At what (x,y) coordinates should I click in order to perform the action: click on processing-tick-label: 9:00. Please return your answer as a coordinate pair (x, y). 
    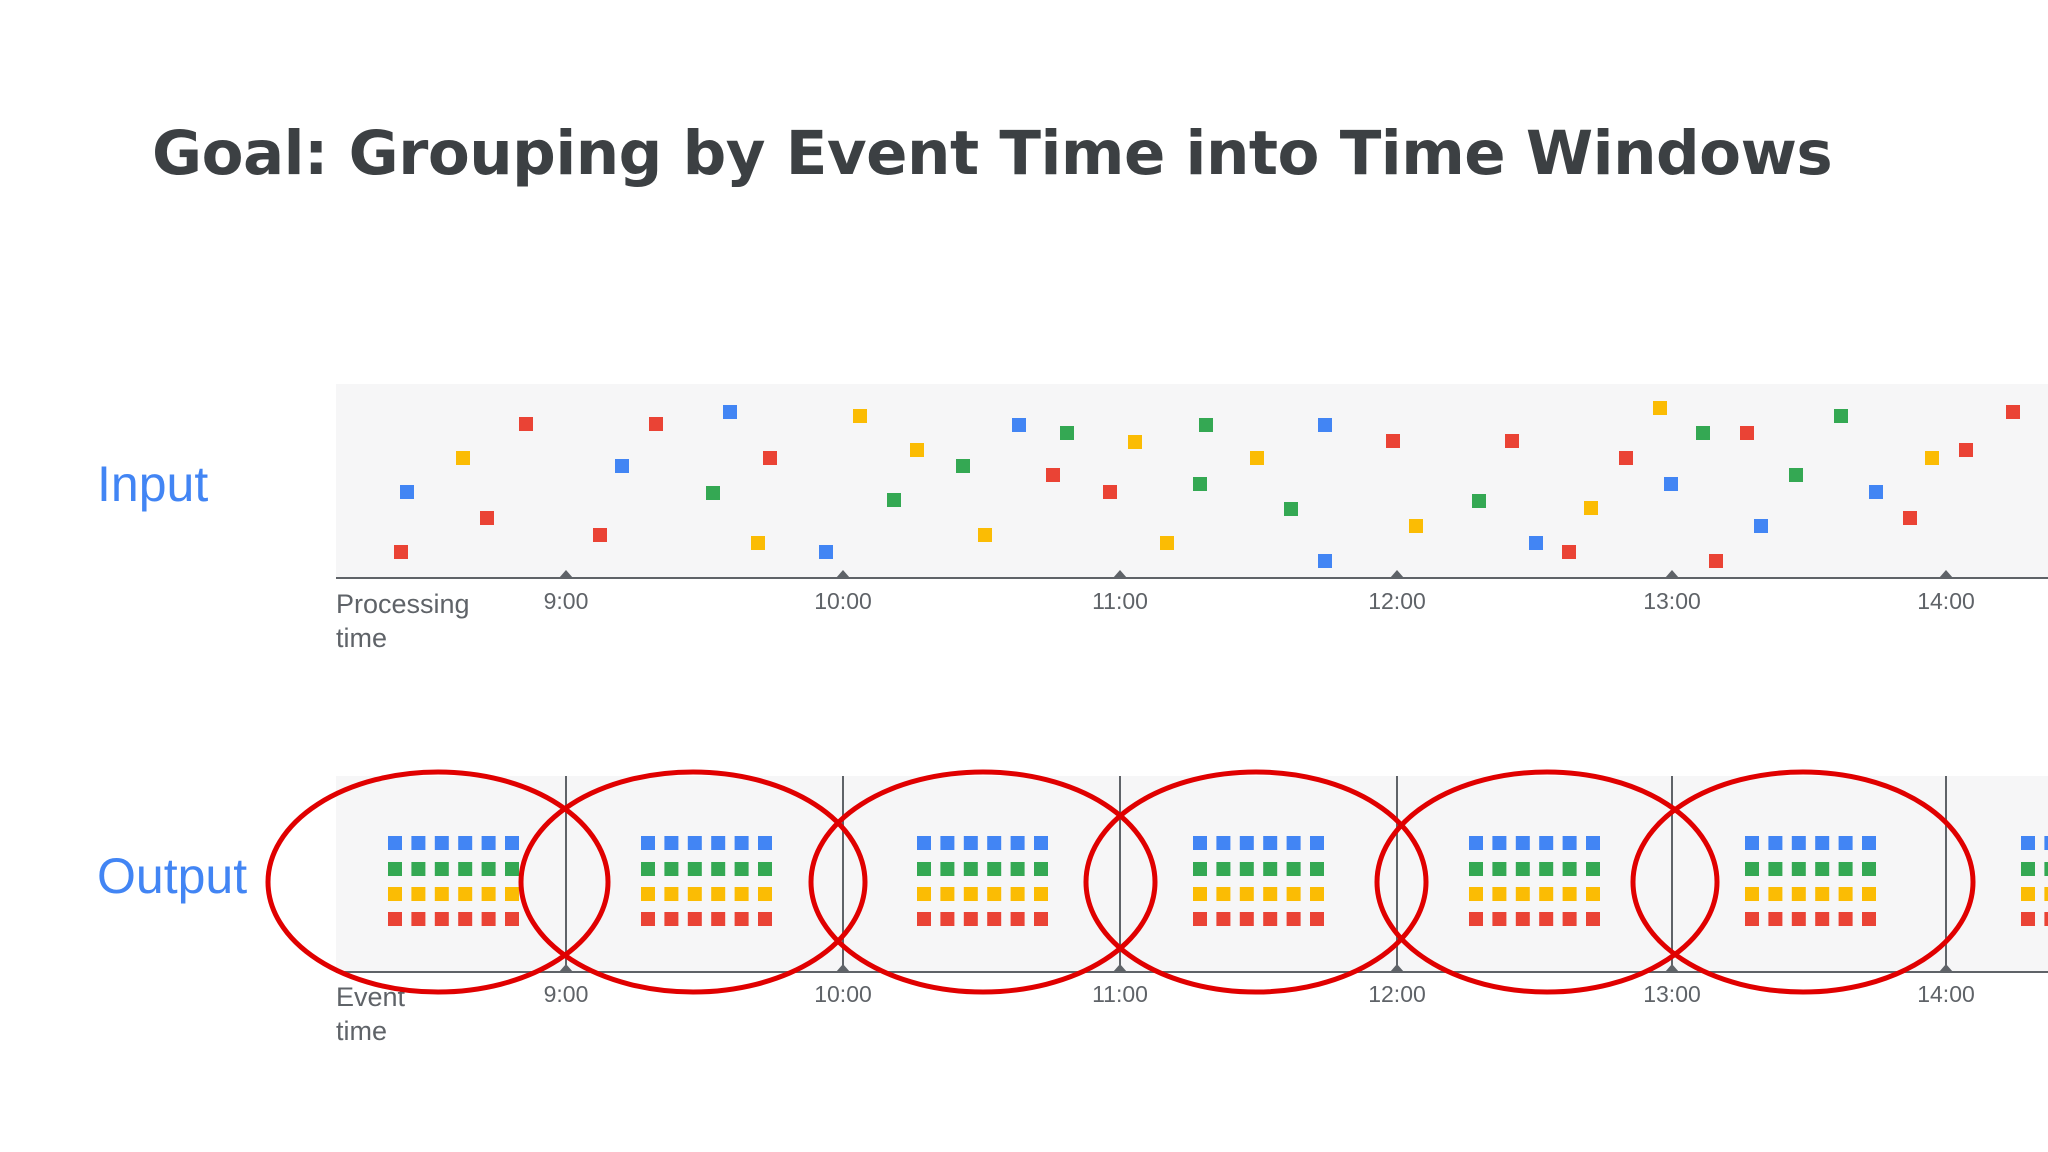
    Looking at the image, I should click on (566, 601).